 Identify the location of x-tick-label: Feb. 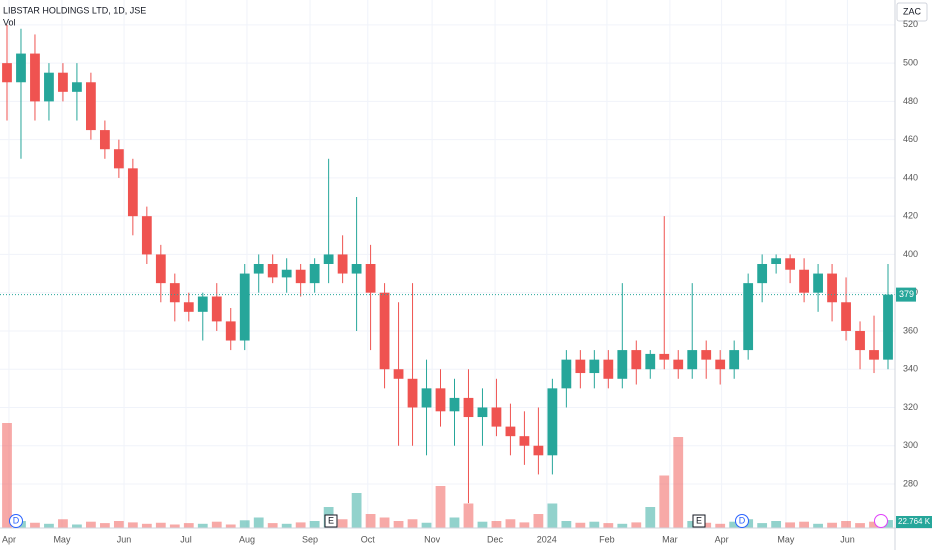
(607, 539).